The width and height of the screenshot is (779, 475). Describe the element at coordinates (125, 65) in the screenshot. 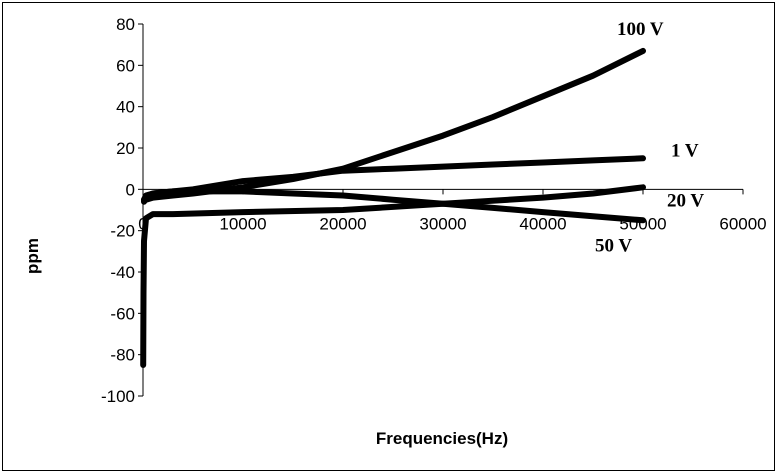

I see `y-tick-label: 60` at that location.